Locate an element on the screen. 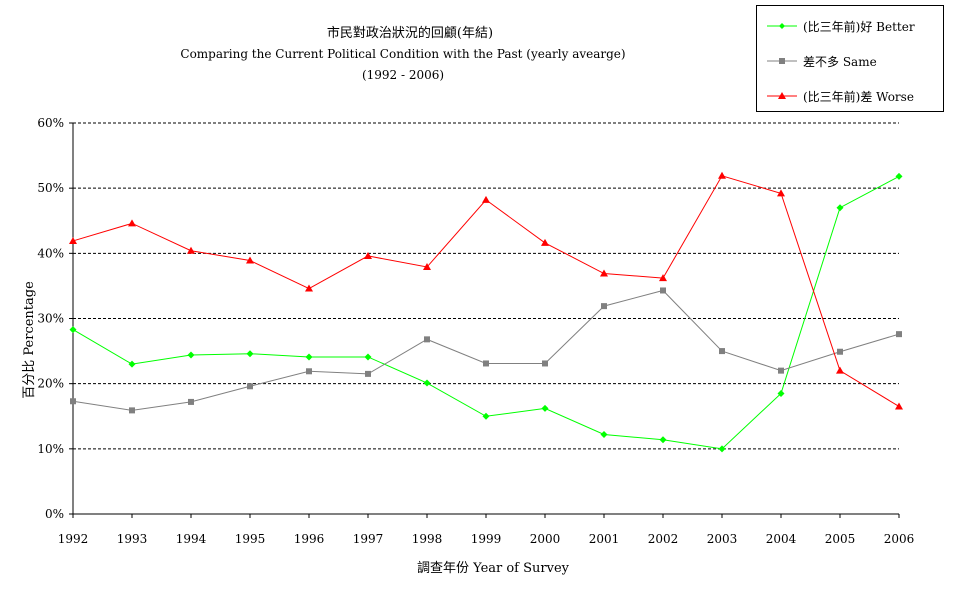 This screenshot has height=599, width=975. x-tick-label: 1992 is located at coordinates (73, 539).